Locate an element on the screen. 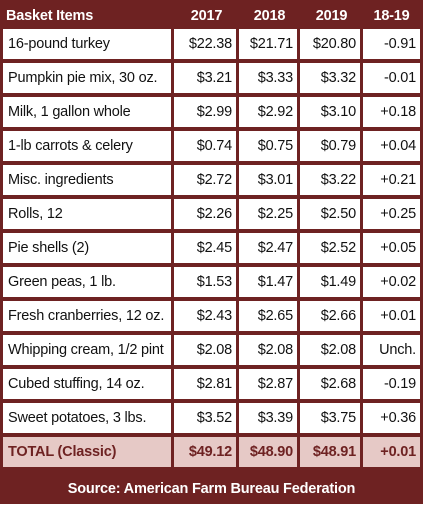 Image resolution: width=427 pixels, height=505 pixels. change-cell: +0.18 is located at coordinates (391, 114).